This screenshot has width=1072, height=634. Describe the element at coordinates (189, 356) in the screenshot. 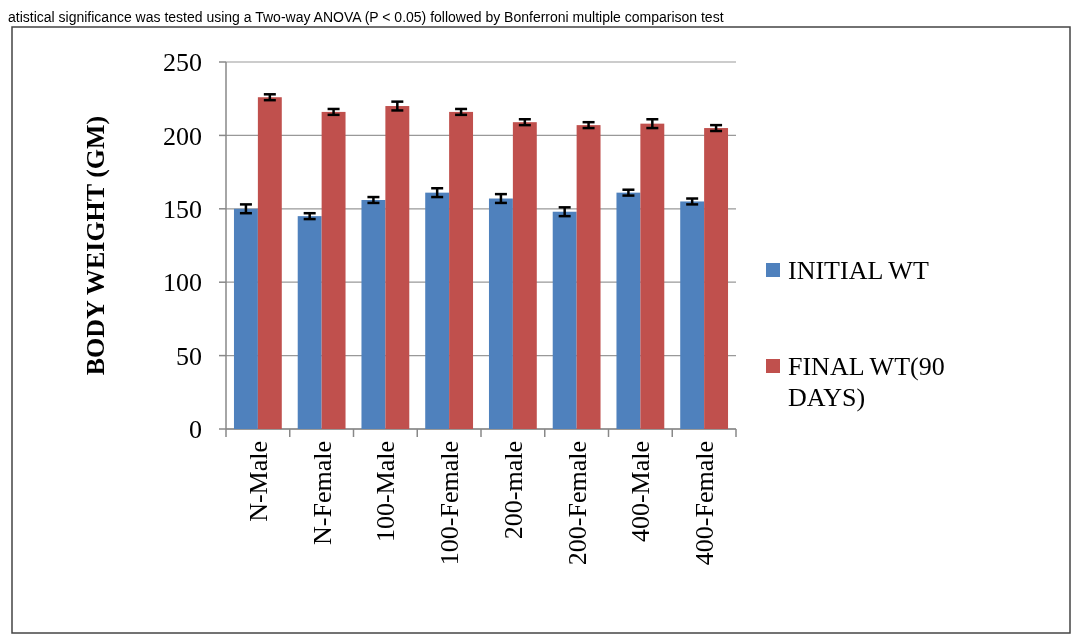

I see `y-tick-label: 50` at that location.